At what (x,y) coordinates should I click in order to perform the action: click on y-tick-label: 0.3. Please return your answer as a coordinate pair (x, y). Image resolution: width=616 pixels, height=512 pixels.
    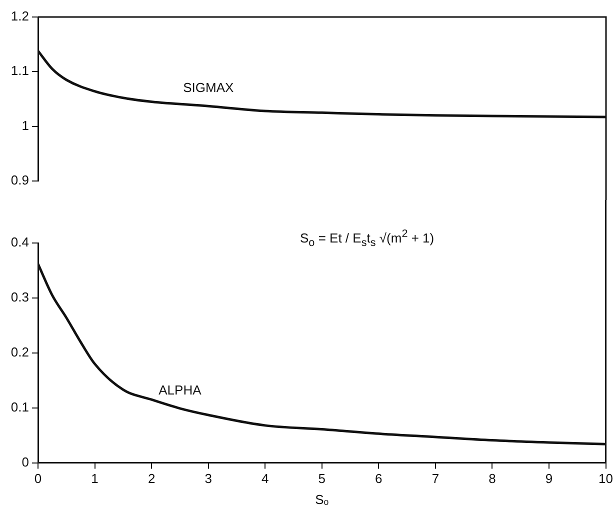
    Looking at the image, I should click on (19, 297).